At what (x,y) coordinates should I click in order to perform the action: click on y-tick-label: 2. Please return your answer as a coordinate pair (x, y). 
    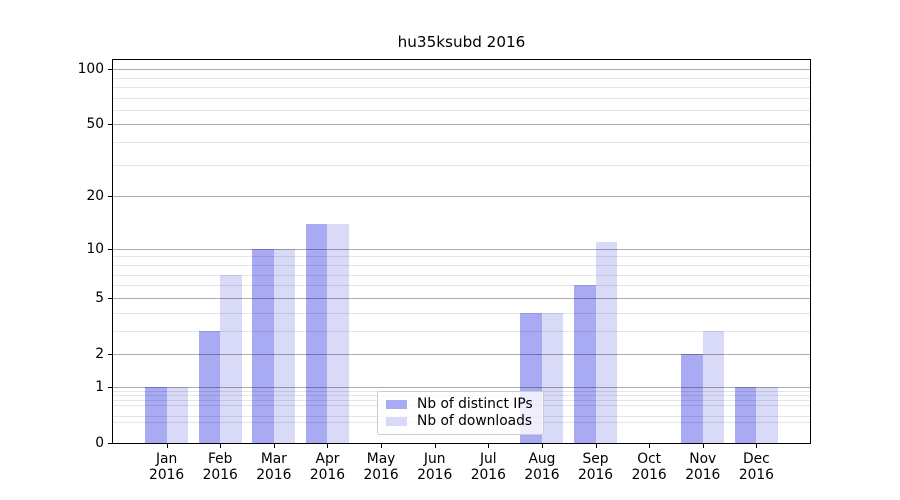
    Looking at the image, I should click on (99, 353).